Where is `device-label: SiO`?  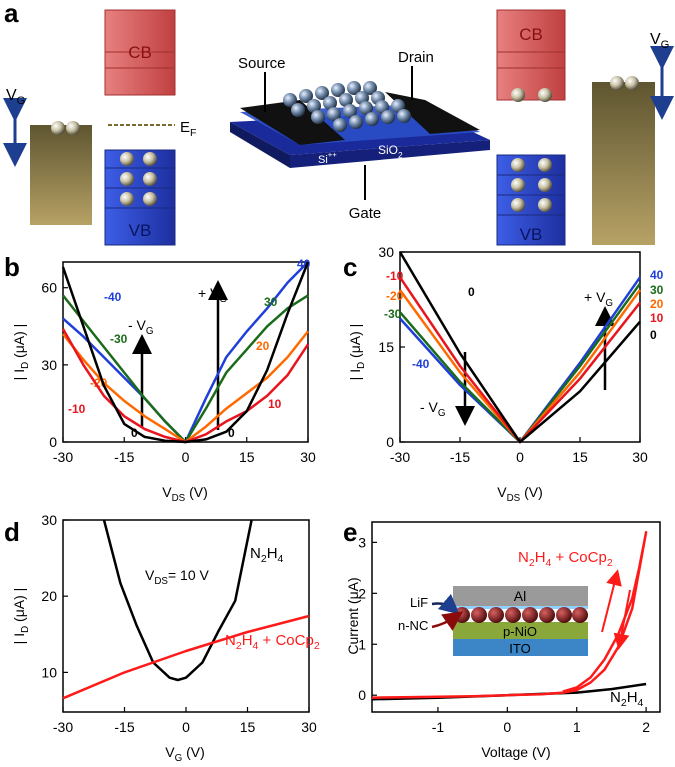
device-label: SiO is located at coordinates (388, 150).